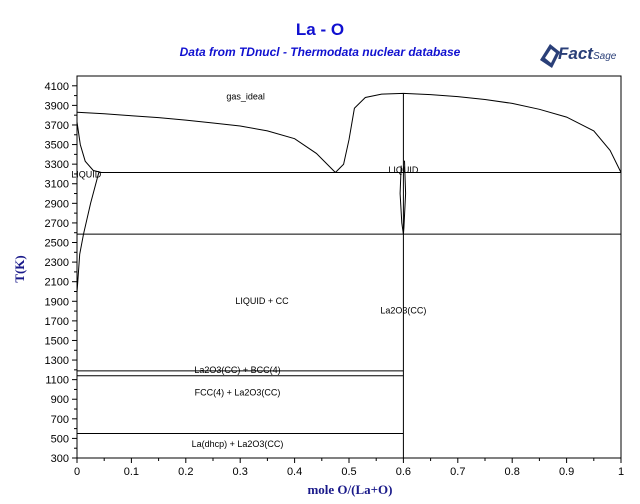  What do you see at coordinates (57, 126) in the screenshot?
I see `y-tick-label: 3700` at bounding box center [57, 126].